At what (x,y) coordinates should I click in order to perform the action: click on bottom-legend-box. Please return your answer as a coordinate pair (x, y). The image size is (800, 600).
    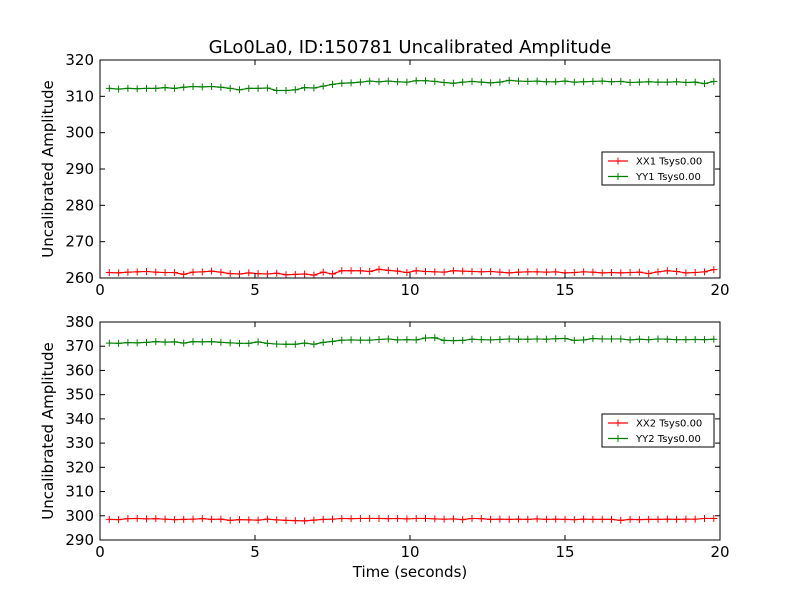
    Looking at the image, I should click on (658, 430).